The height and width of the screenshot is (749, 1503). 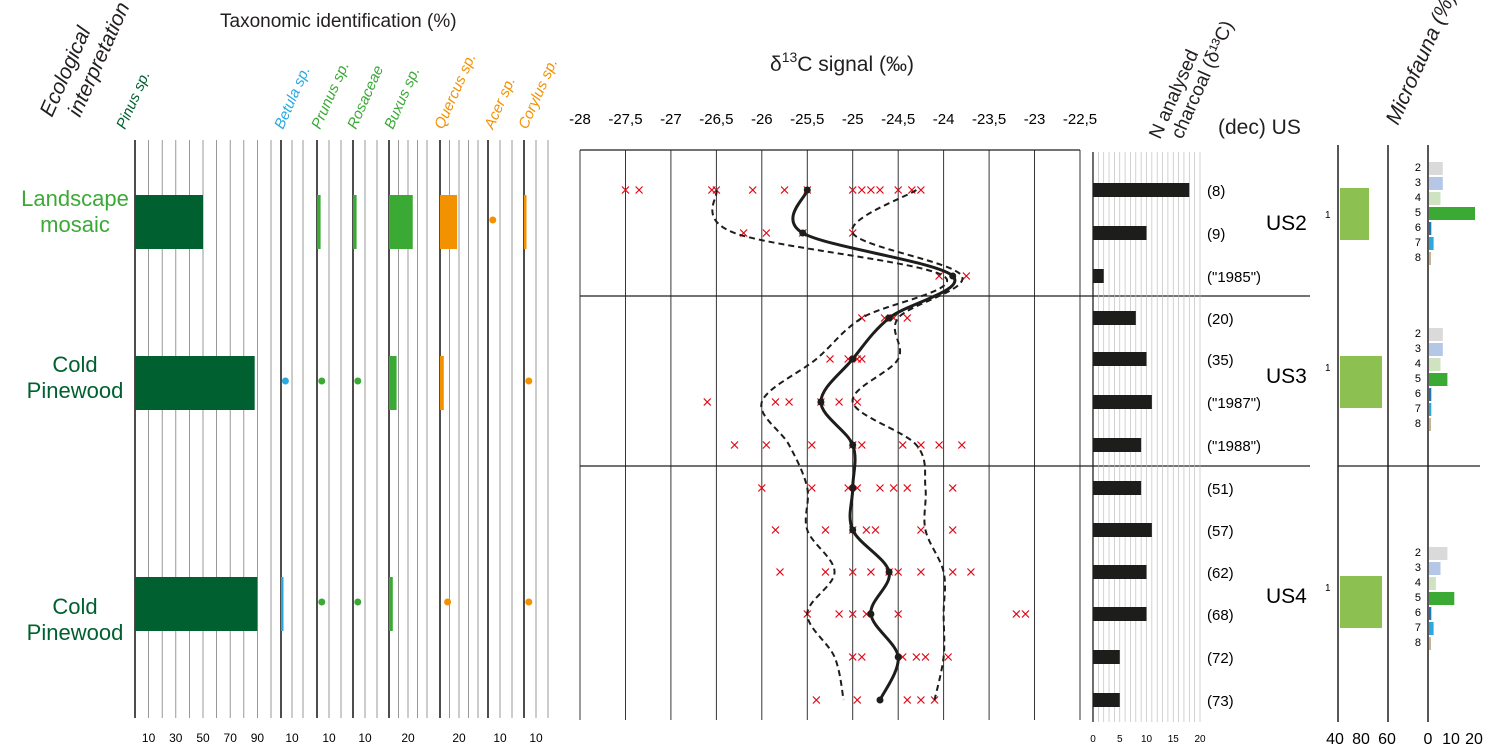 I want to click on d13c-header: δ13C signal (‰), so click(x=842, y=62).